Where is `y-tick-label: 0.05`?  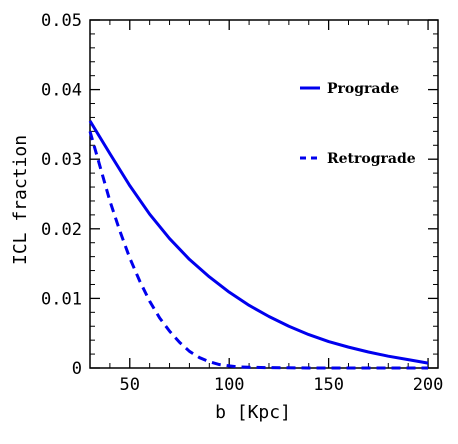 y-tick-label: 0.05 is located at coordinates (61, 21).